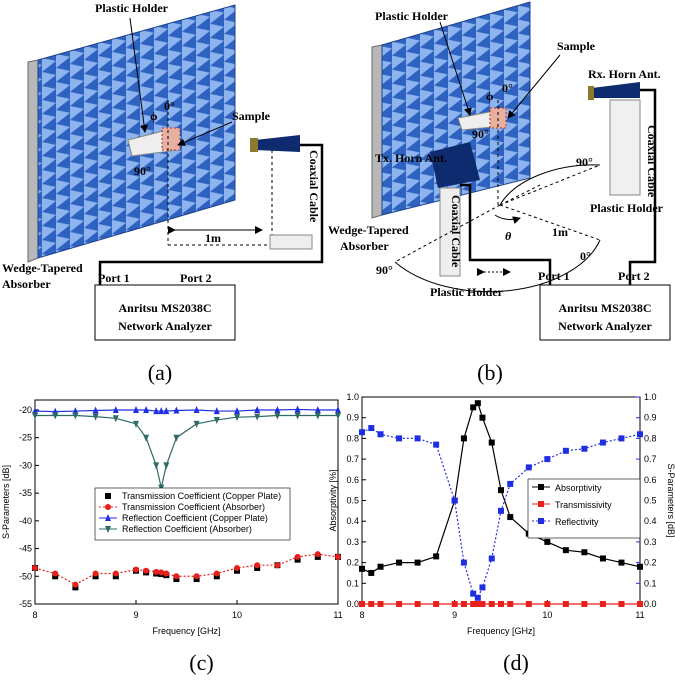  Describe the element at coordinates (534, 86) in the screenshot. I see `arrow` at that location.